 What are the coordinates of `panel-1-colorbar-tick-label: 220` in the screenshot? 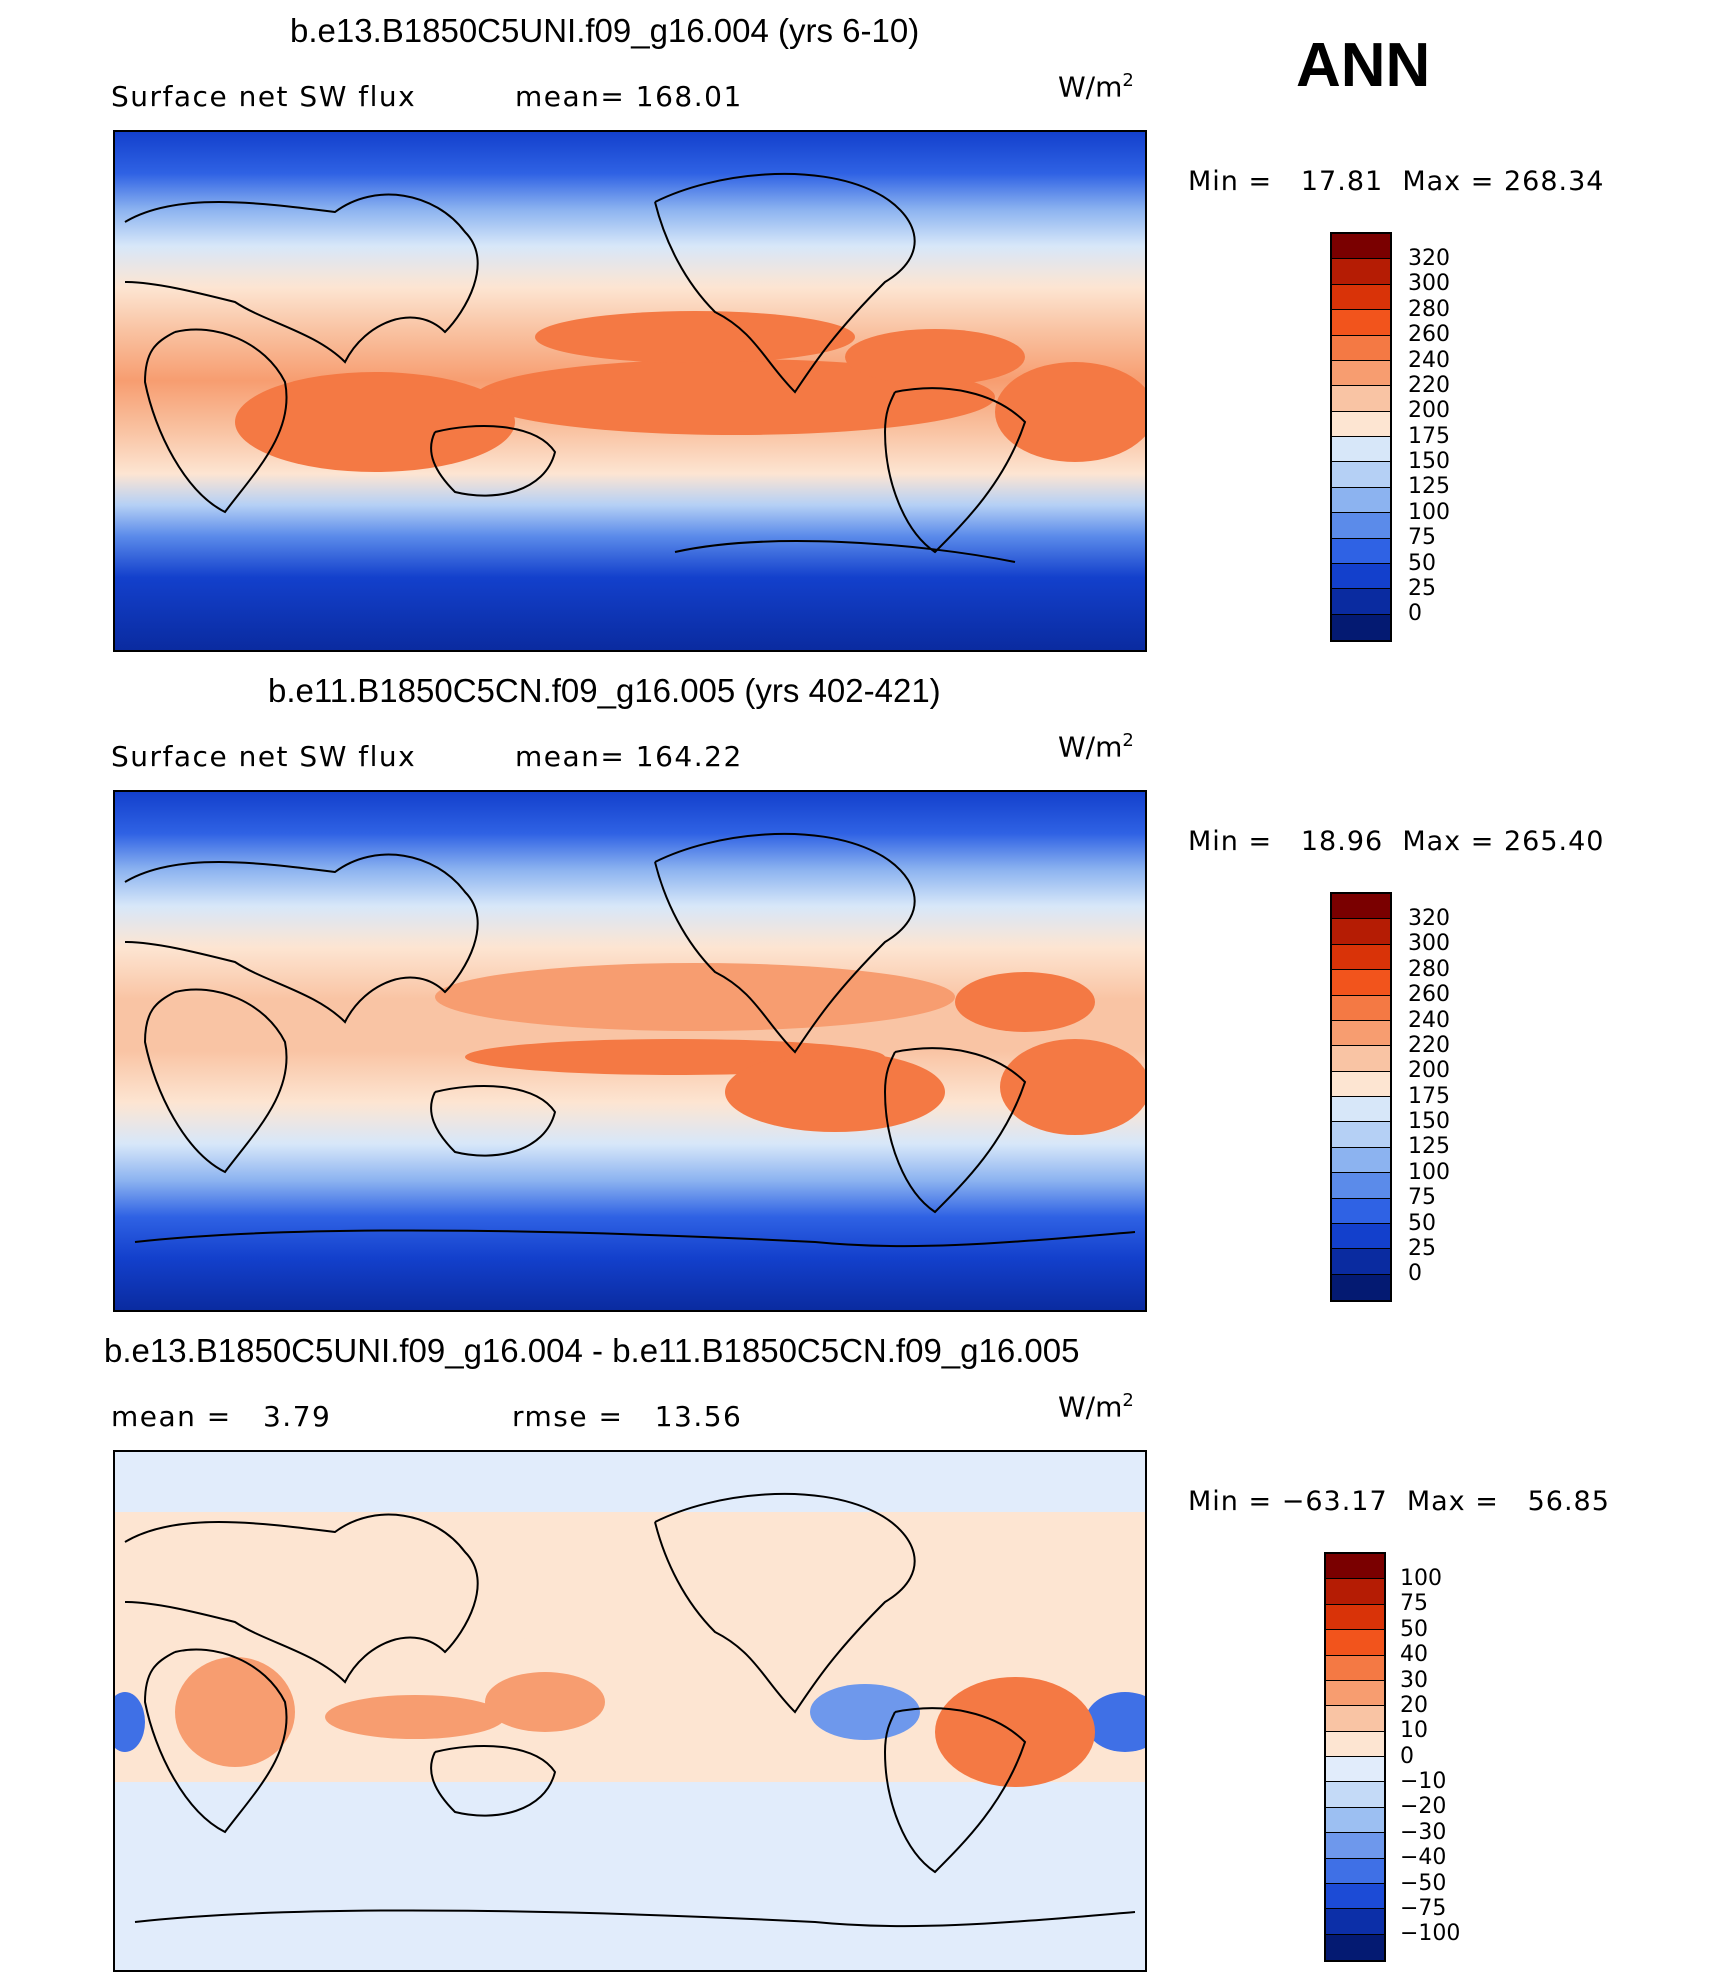 It's located at (1429, 385).